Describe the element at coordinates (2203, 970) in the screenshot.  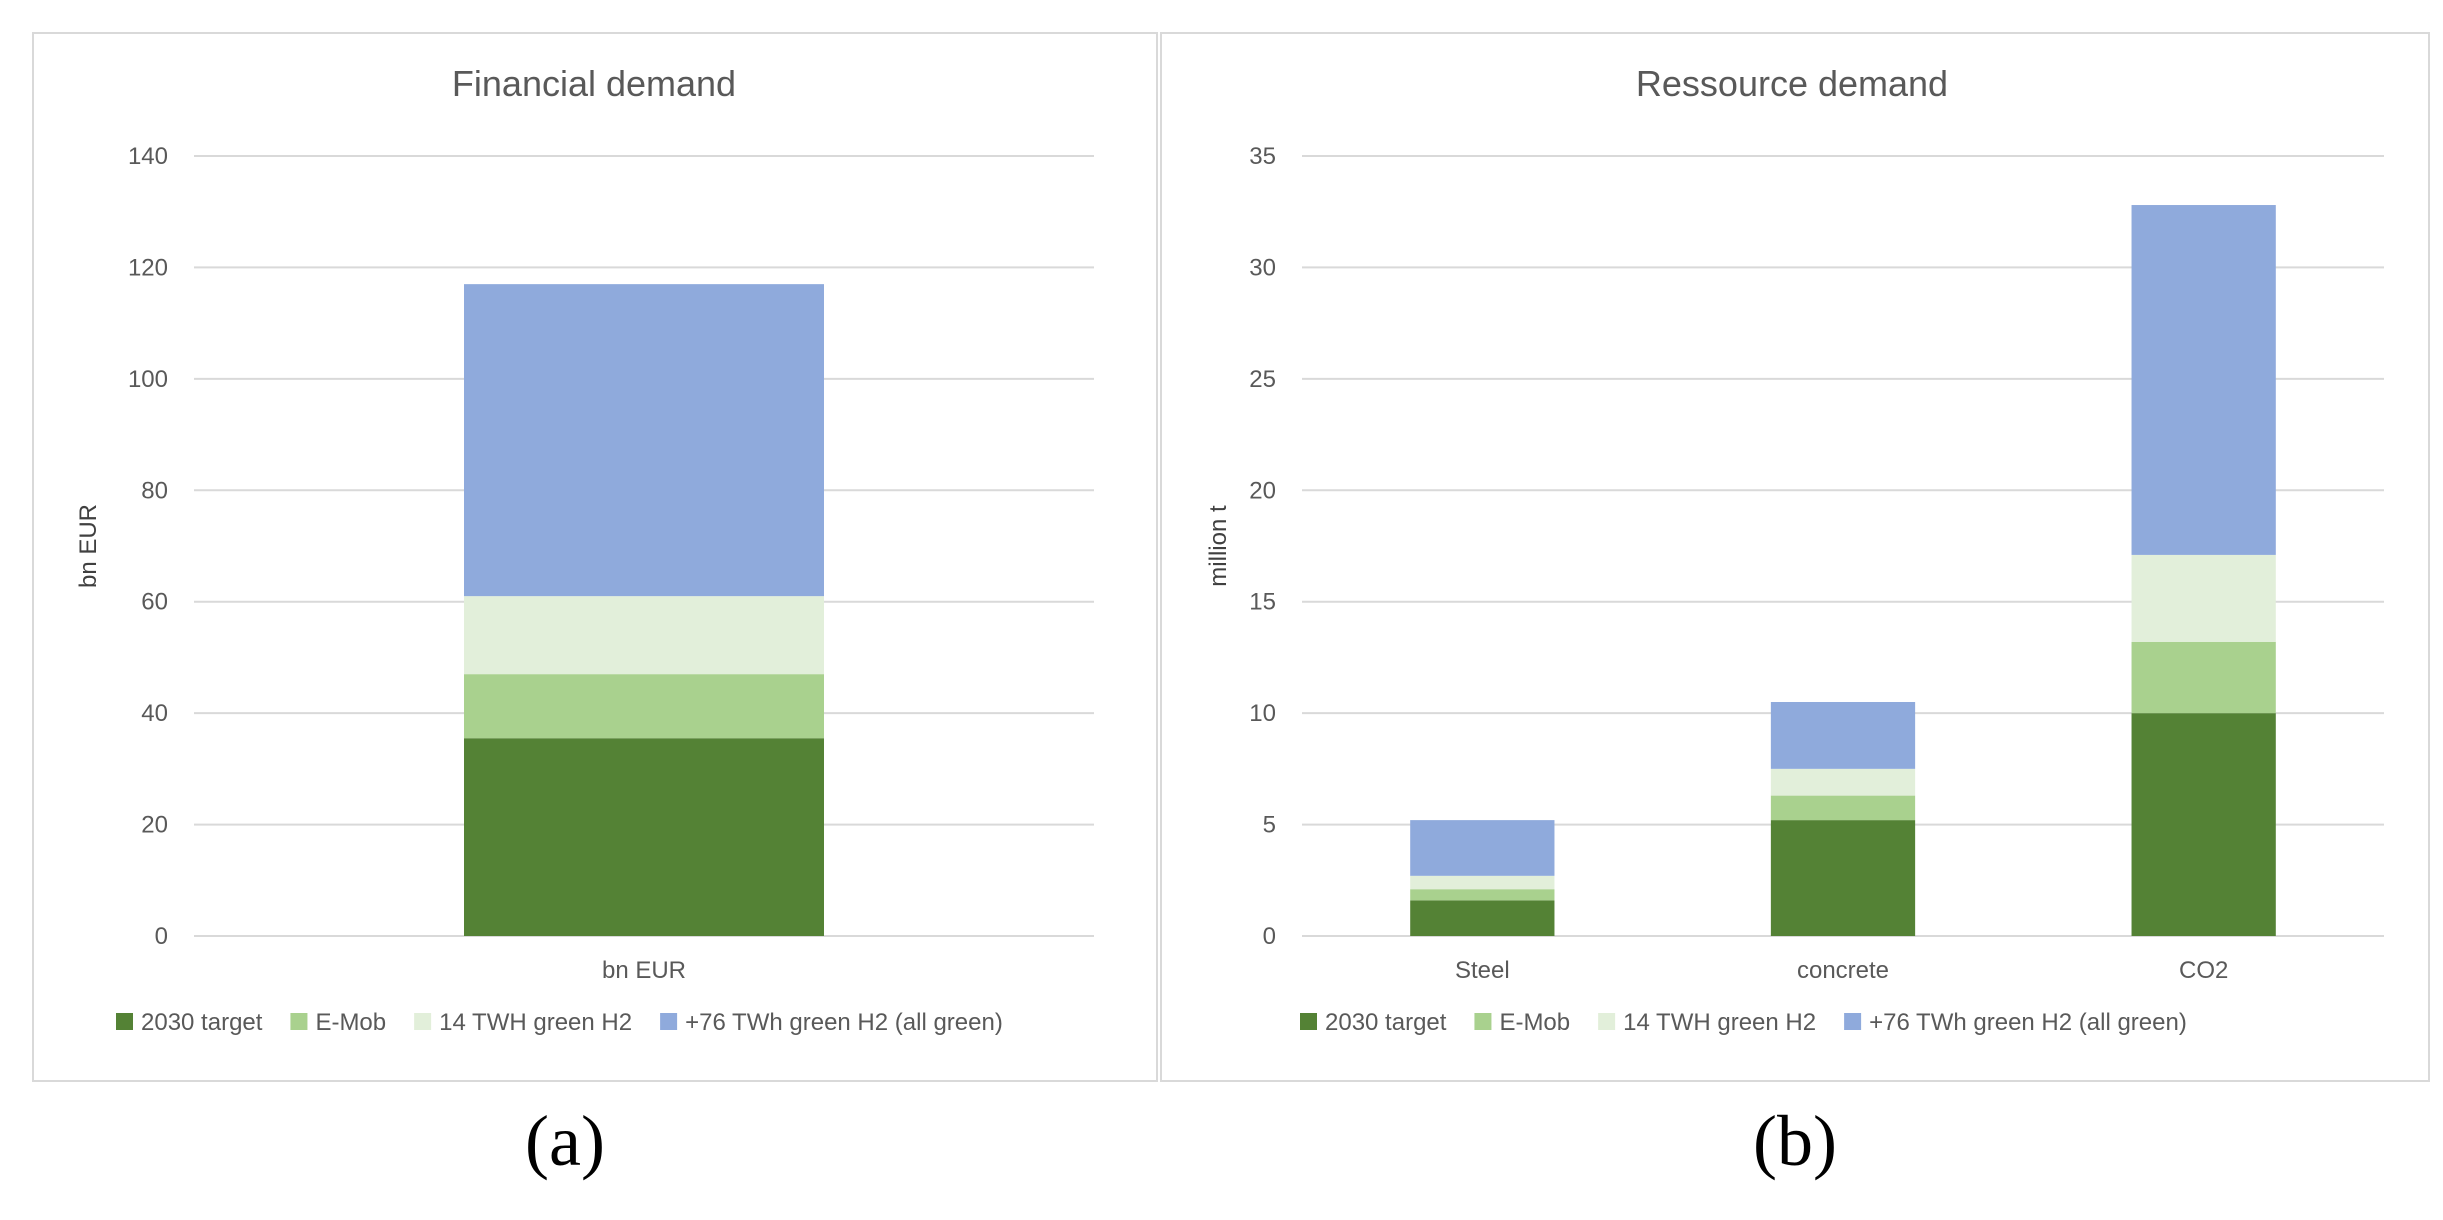
I see `x-tick-label: CO2` at that location.